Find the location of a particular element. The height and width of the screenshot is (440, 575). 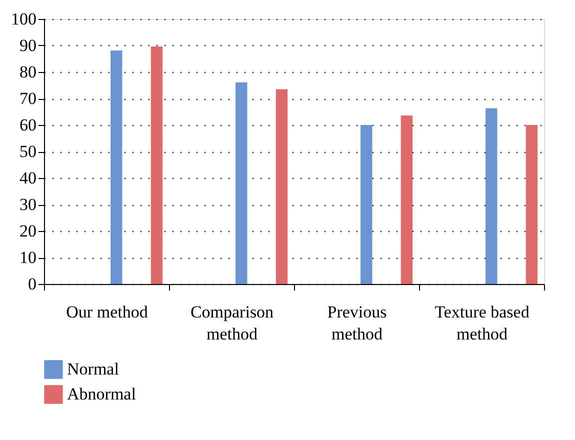

y-tick-label: 60 is located at coordinates (28, 125).